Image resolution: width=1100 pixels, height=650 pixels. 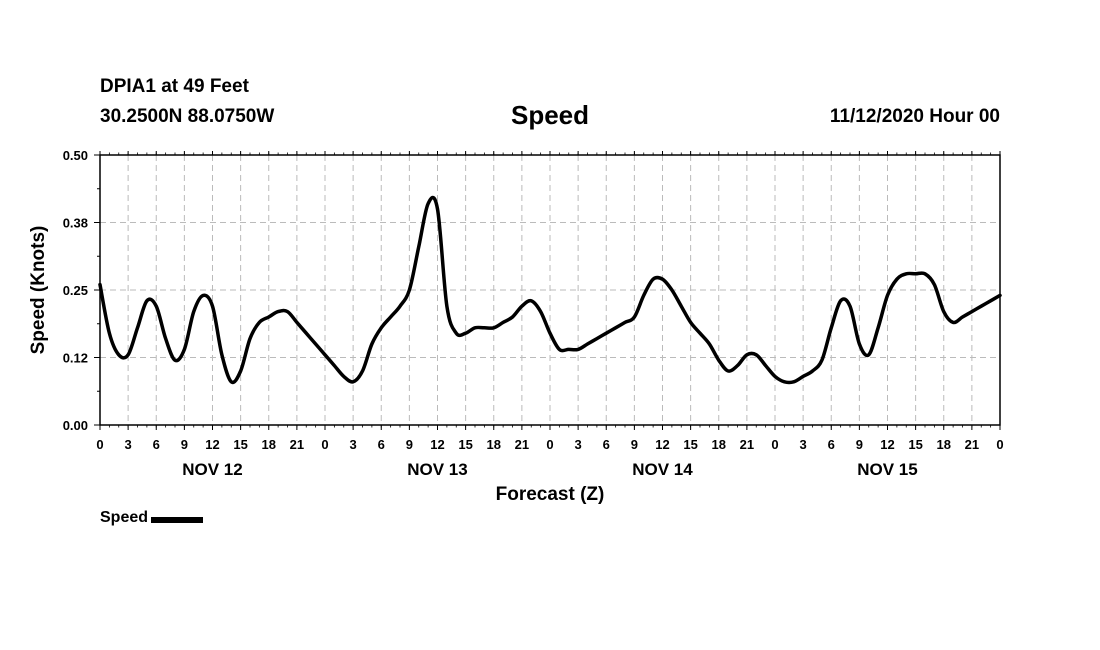 What do you see at coordinates (75, 358) in the screenshot?
I see `y-tick-label: 0.12` at bounding box center [75, 358].